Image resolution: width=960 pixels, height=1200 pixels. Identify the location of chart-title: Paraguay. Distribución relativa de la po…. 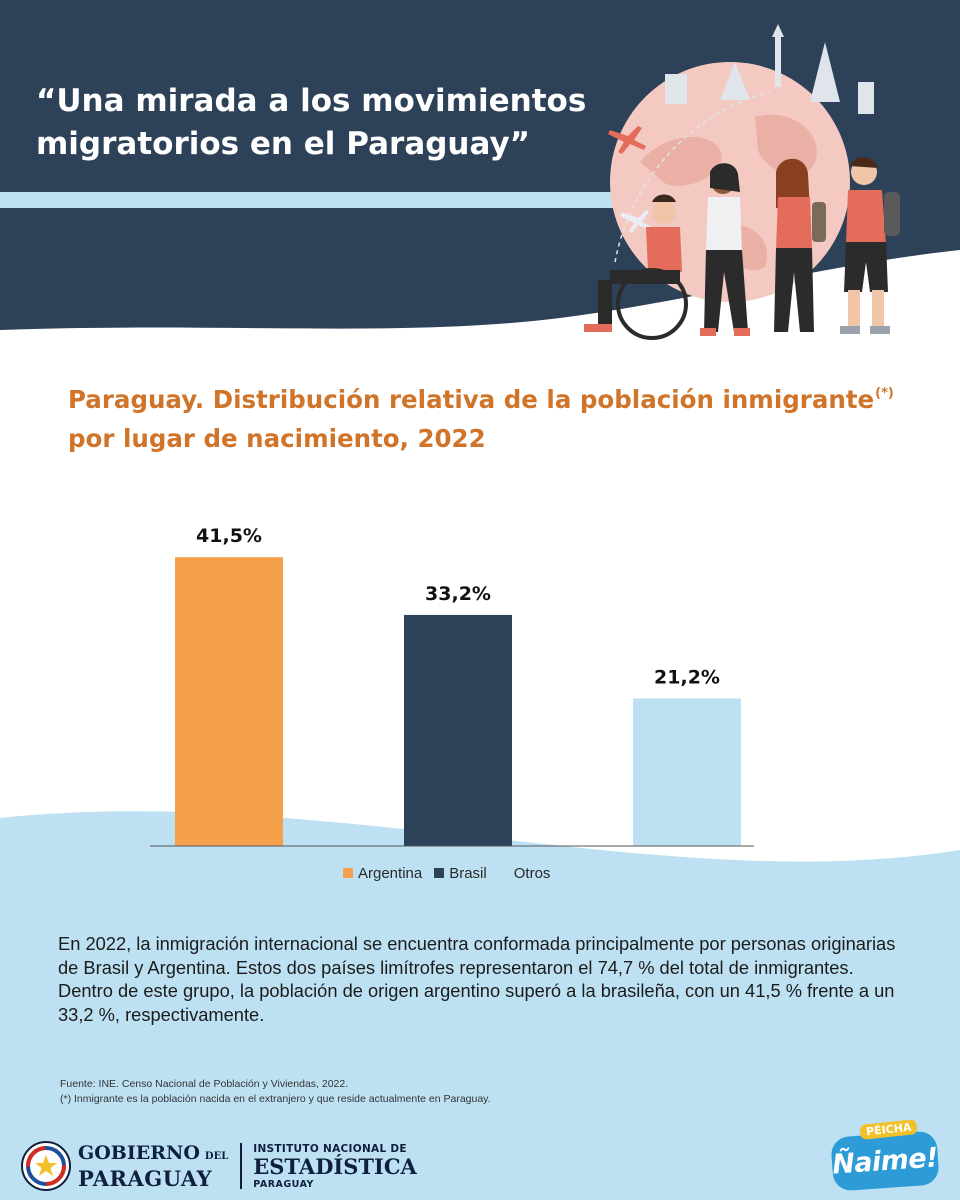
(498, 416).